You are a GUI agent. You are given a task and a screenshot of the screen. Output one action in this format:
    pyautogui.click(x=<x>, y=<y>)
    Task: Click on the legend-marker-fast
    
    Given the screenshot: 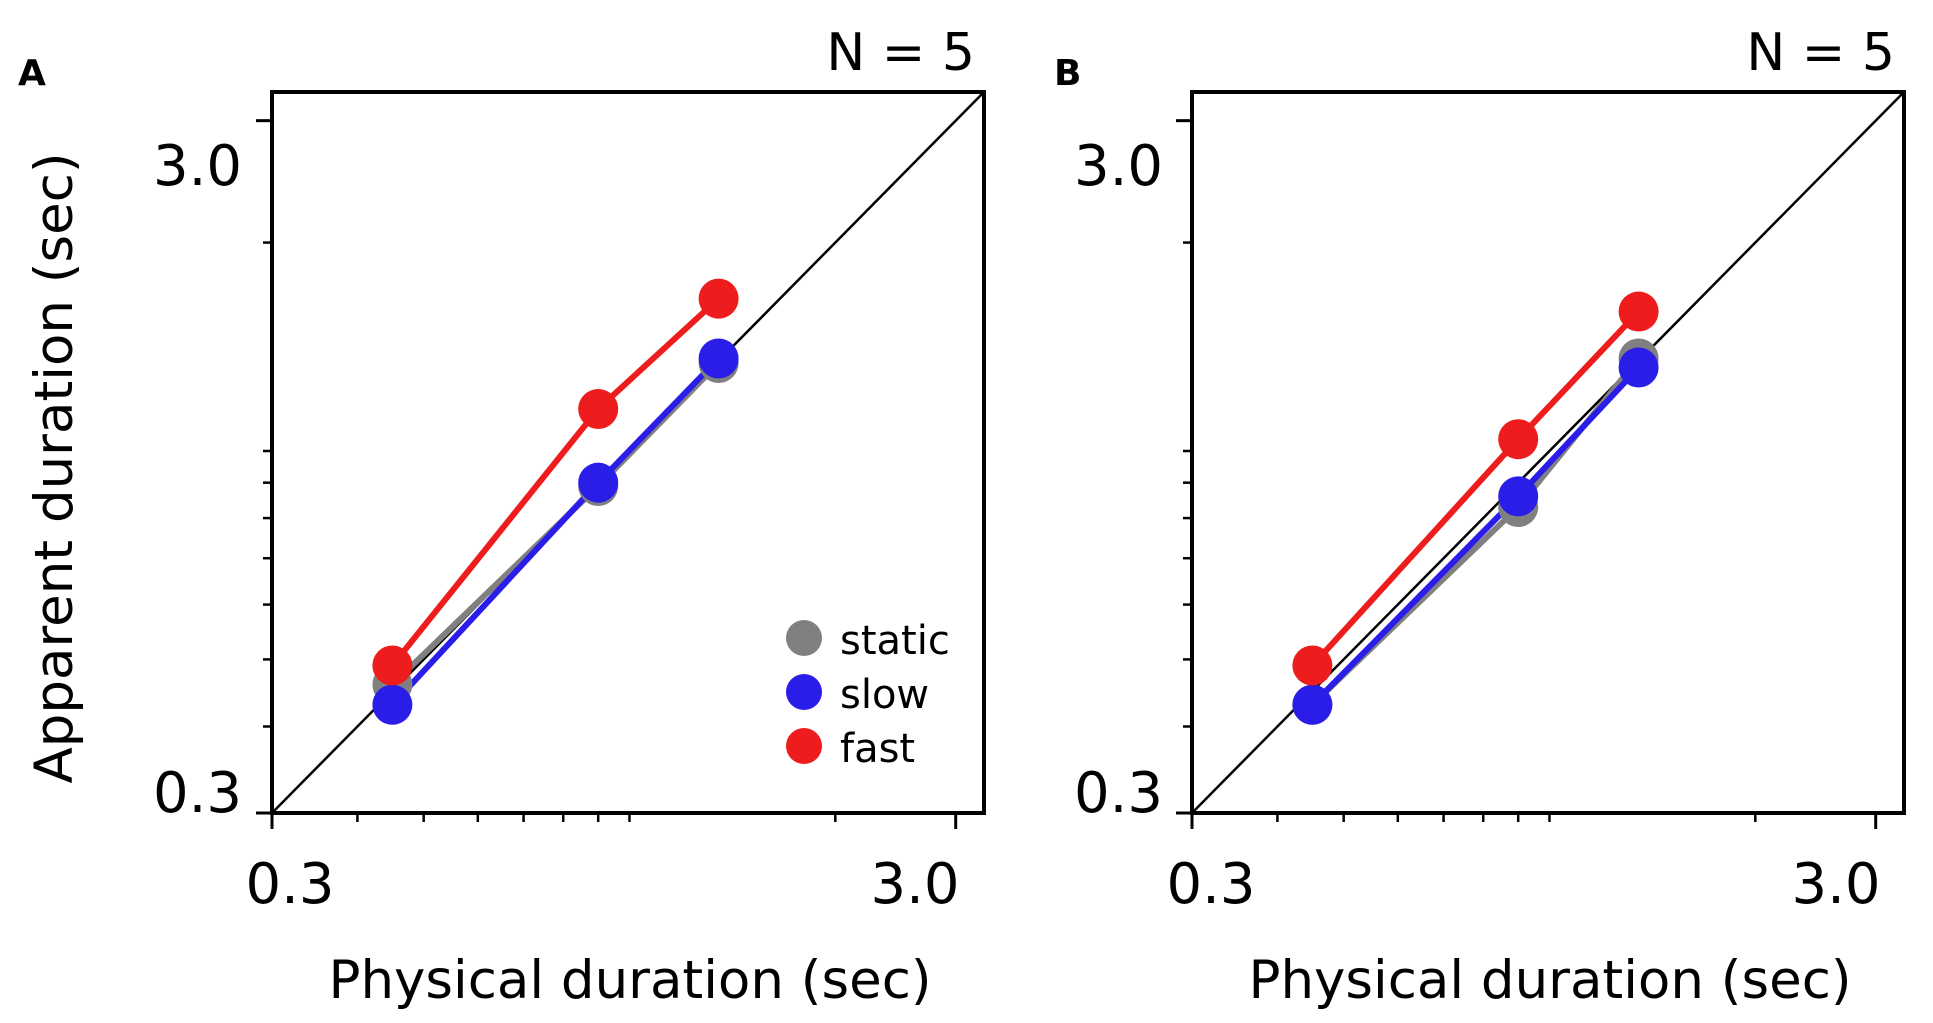 What is the action you would take?
    pyautogui.click(x=804, y=746)
    